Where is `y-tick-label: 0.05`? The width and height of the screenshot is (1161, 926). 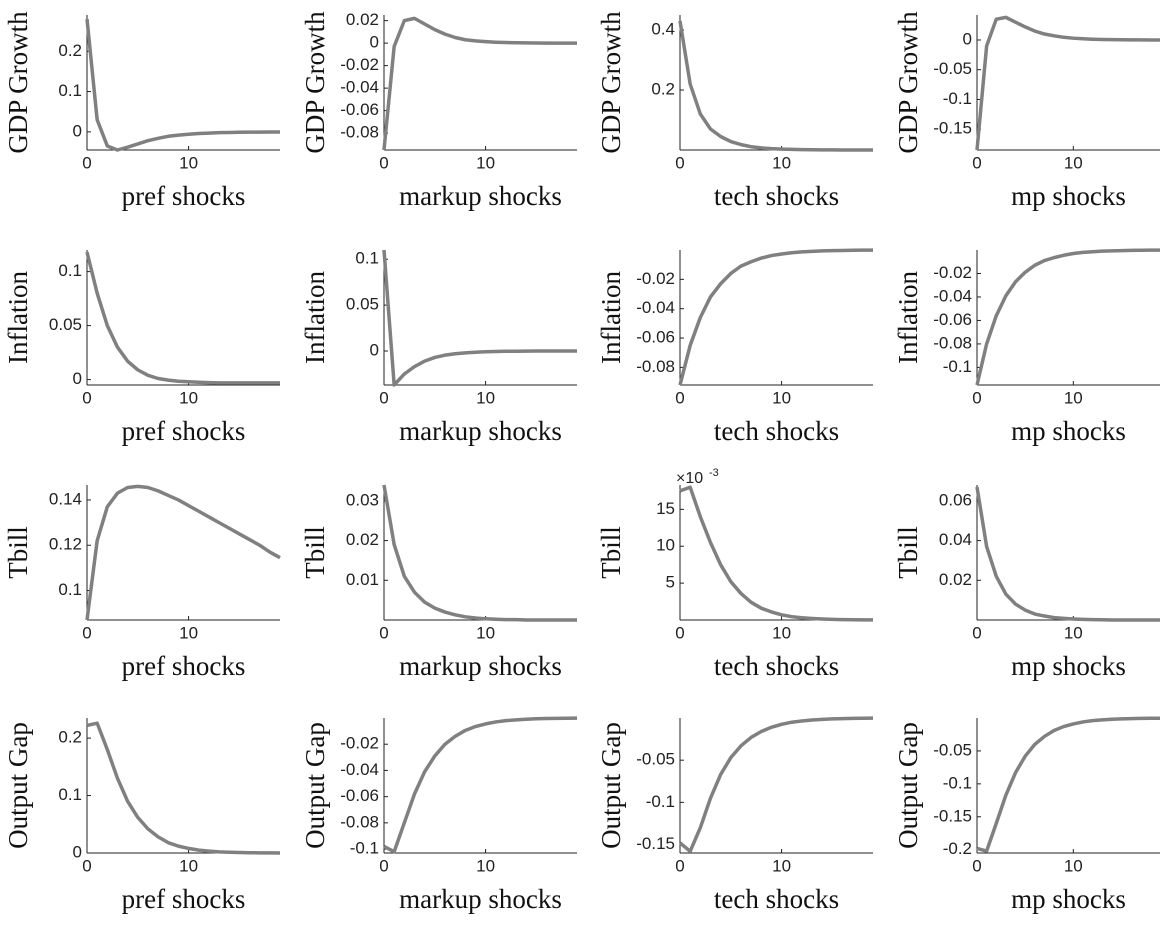 y-tick-label: 0.05 is located at coordinates (362, 304).